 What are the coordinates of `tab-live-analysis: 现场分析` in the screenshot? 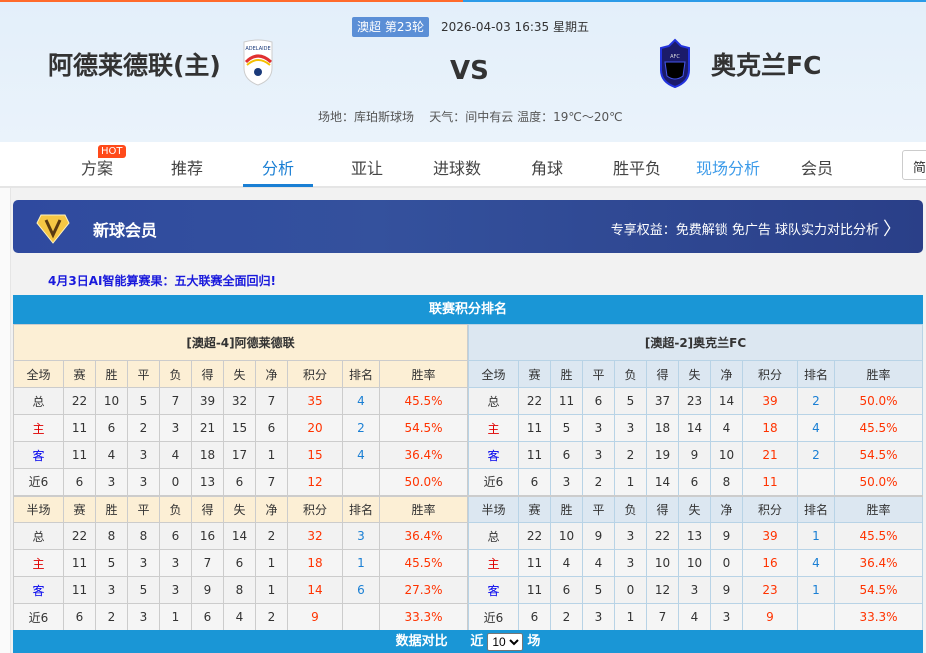 It's located at (728, 168).